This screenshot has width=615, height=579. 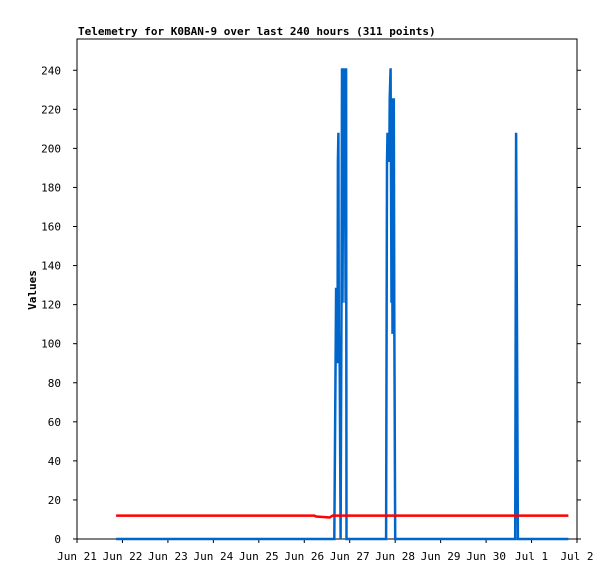 What do you see at coordinates (51, 227) in the screenshot?
I see `y-tick-label: 160` at bounding box center [51, 227].